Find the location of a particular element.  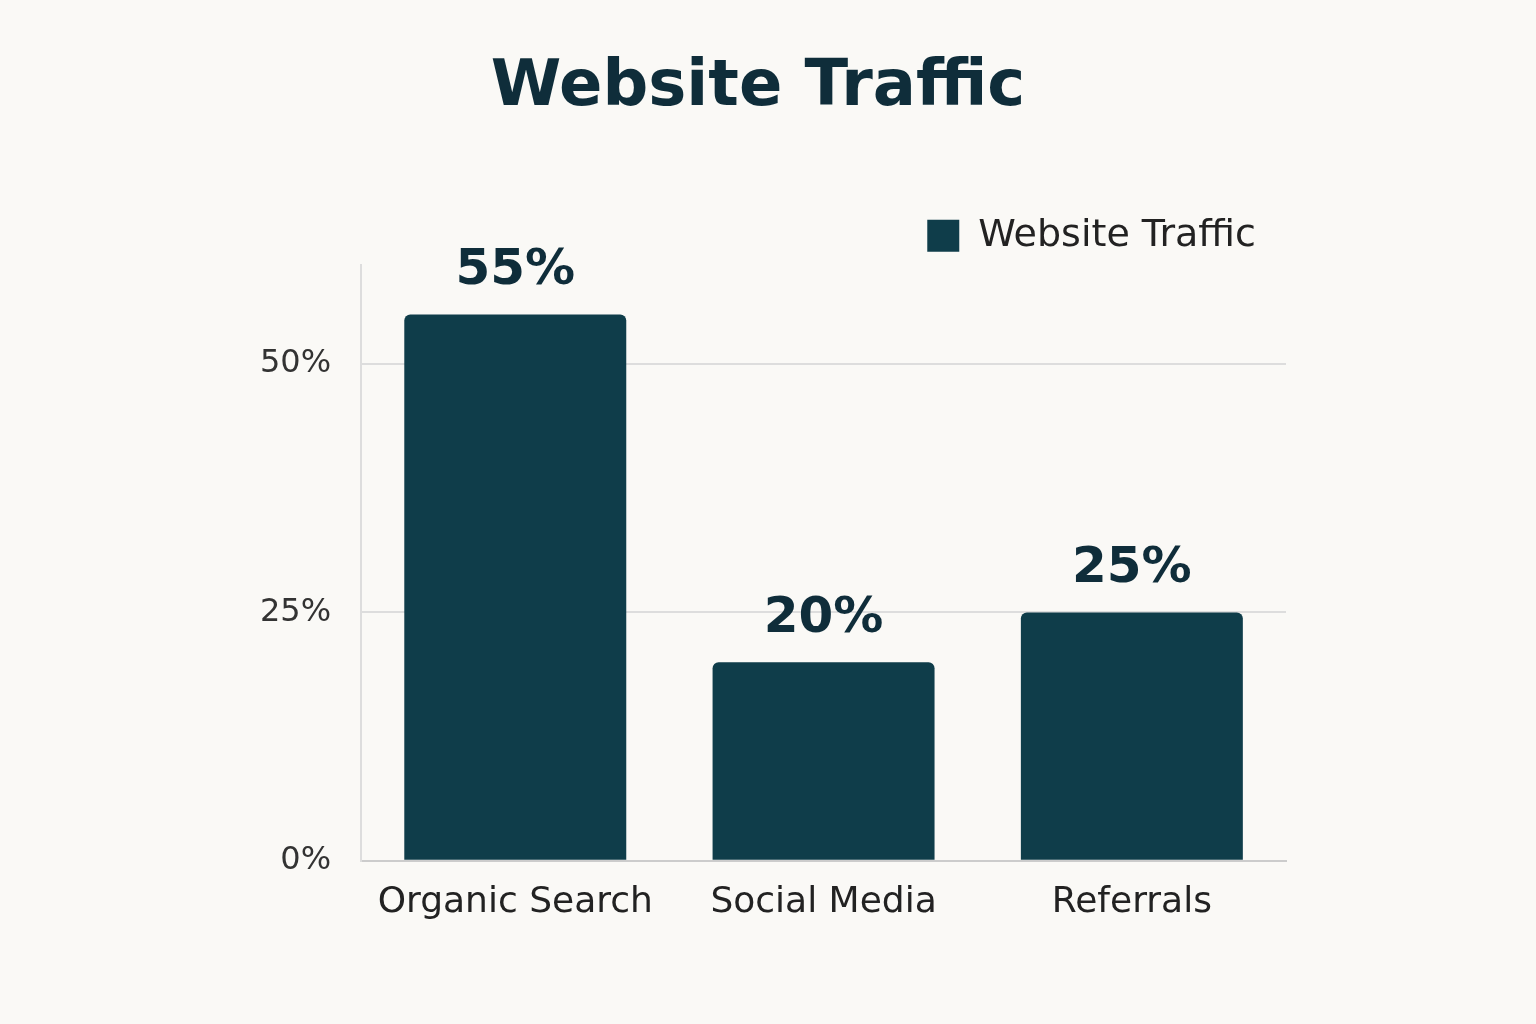

x-tick-label: Social Media is located at coordinates (823, 899).